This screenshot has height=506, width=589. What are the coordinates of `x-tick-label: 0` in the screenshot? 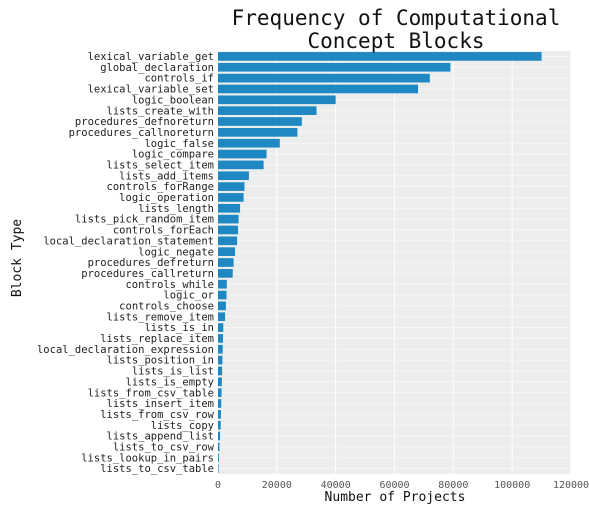 It's located at (218, 485).